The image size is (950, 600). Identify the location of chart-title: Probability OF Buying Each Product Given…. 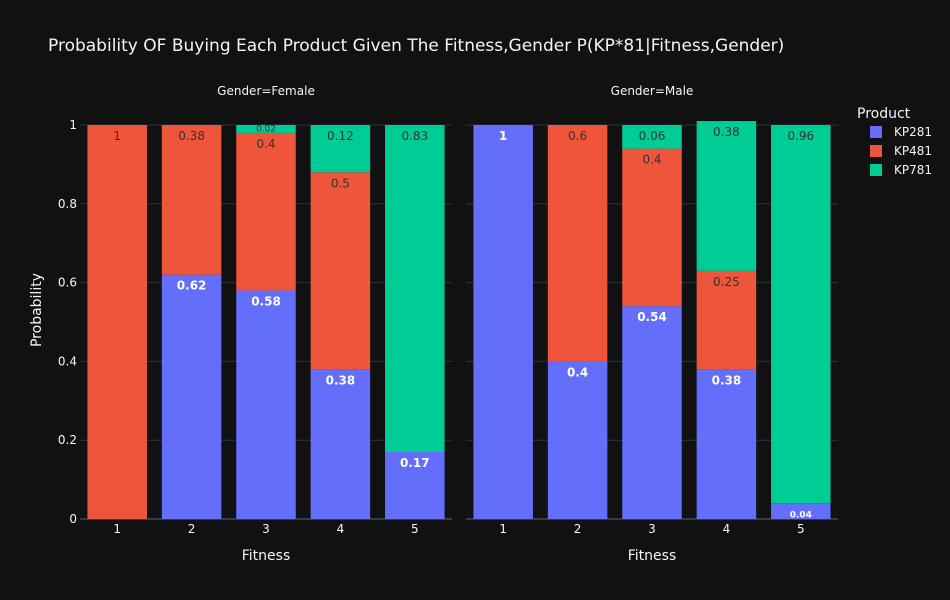
(416, 46).